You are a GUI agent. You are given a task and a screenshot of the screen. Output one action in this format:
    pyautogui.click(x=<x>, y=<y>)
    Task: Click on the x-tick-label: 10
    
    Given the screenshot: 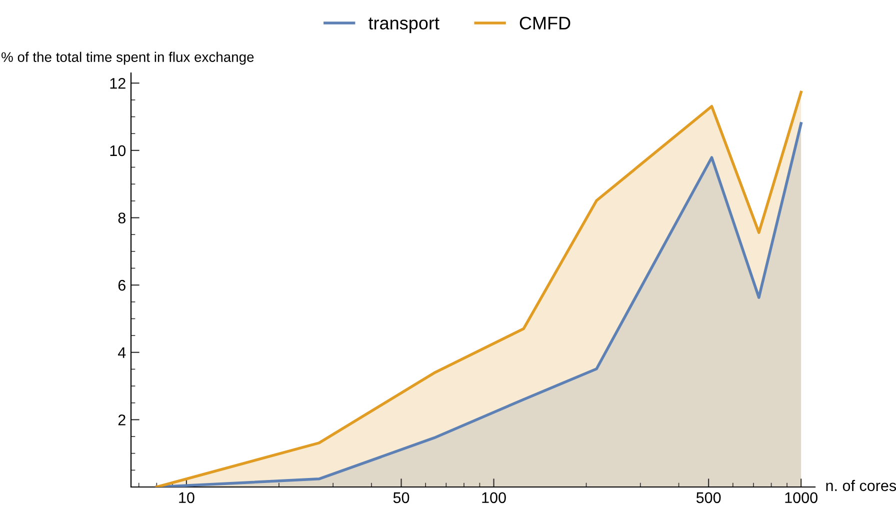 What is the action you would take?
    pyautogui.click(x=186, y=498)
    